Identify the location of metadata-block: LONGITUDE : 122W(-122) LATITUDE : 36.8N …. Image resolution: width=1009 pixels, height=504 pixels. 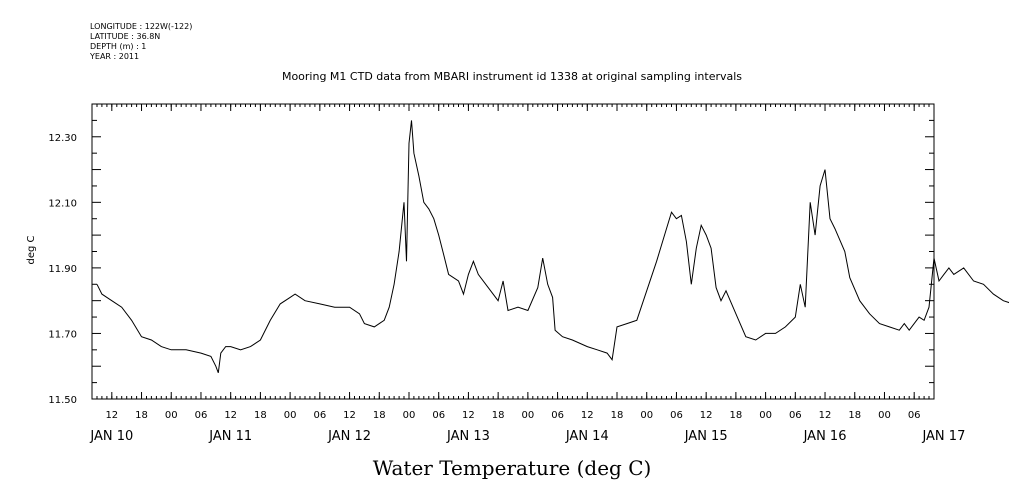
(141, 42).